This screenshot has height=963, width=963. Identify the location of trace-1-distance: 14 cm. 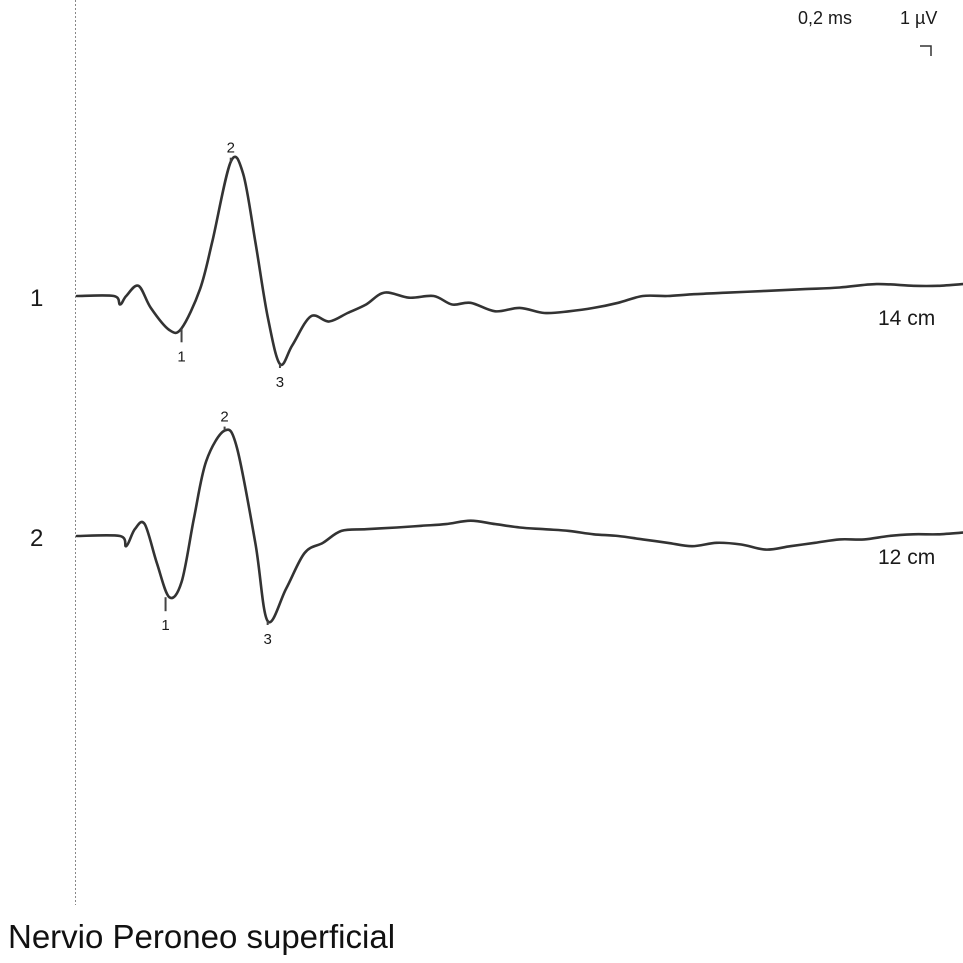
(906, 318).